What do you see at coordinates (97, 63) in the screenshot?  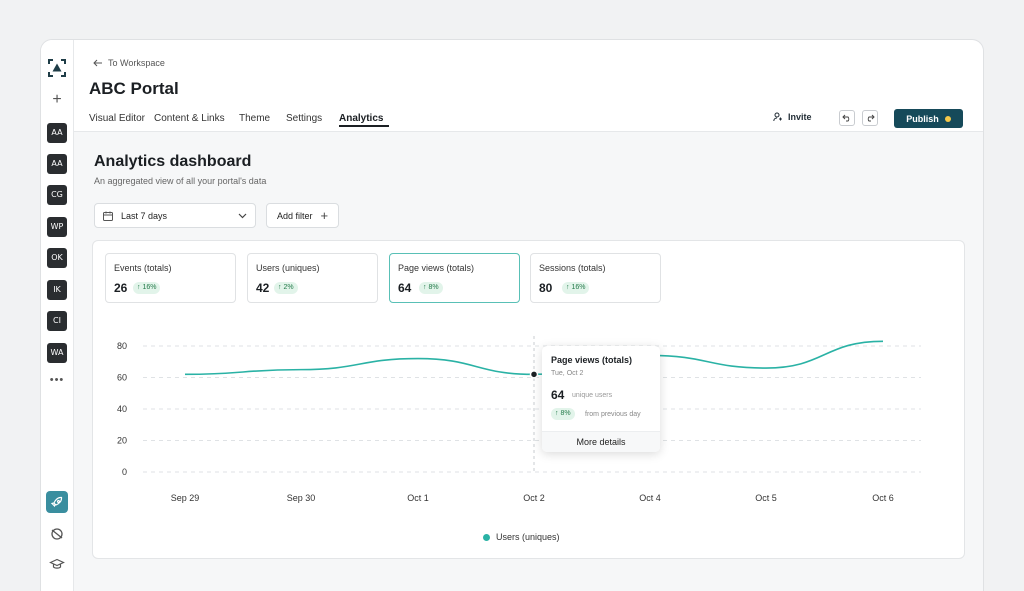 I see `arrow-left-icon` at bounding box center [97, 63].